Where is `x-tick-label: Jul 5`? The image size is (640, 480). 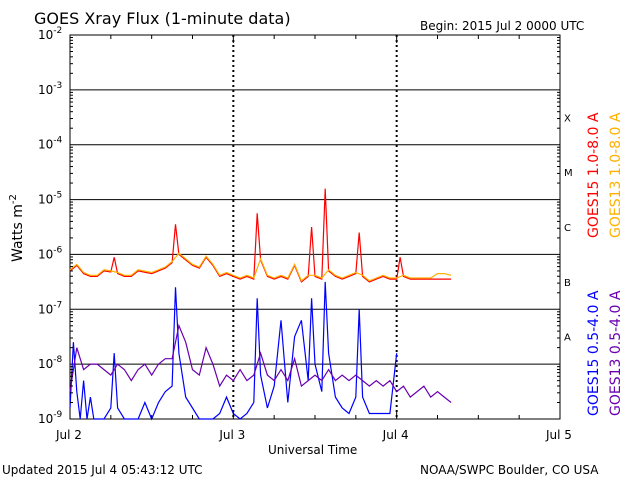 x-tick-label: Jul 5 is located at coordinates (558, 435).